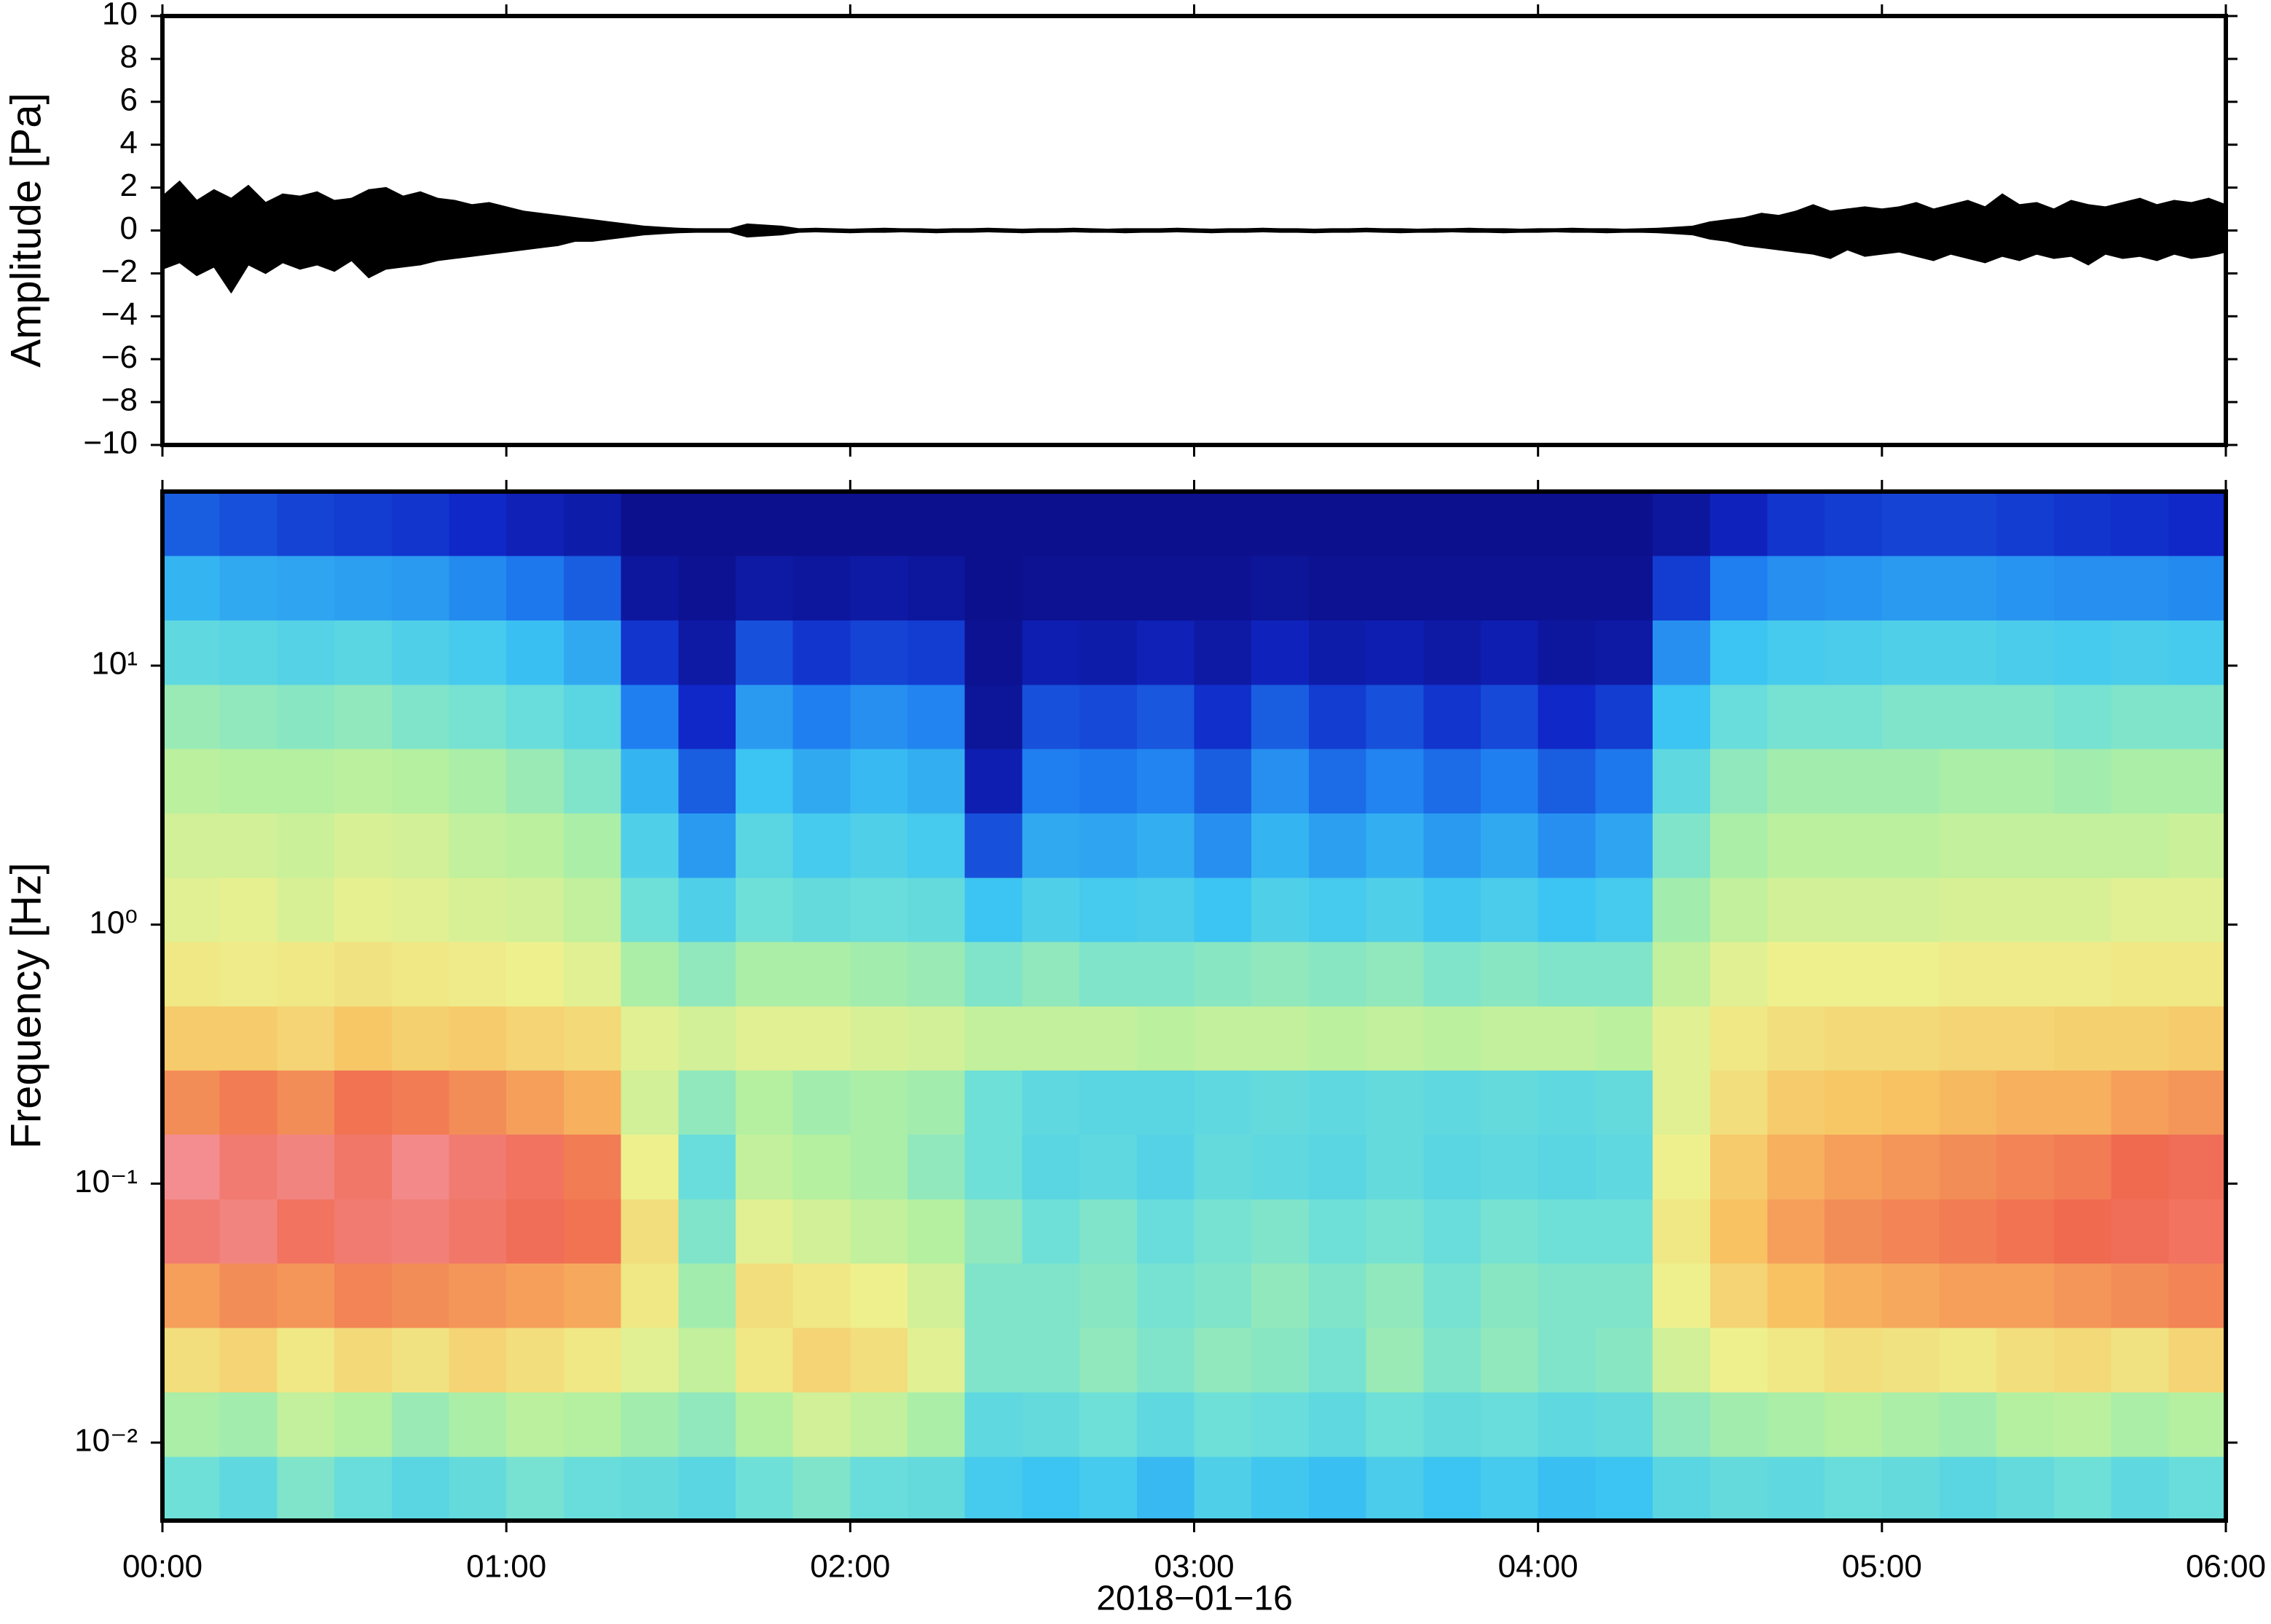 The height and width of the screenshot is (1624, 2271). What do you see at coordinates (129, 142) in the screenshot?
I see `y-tick-label: 4` at bounding box center [129, 142].